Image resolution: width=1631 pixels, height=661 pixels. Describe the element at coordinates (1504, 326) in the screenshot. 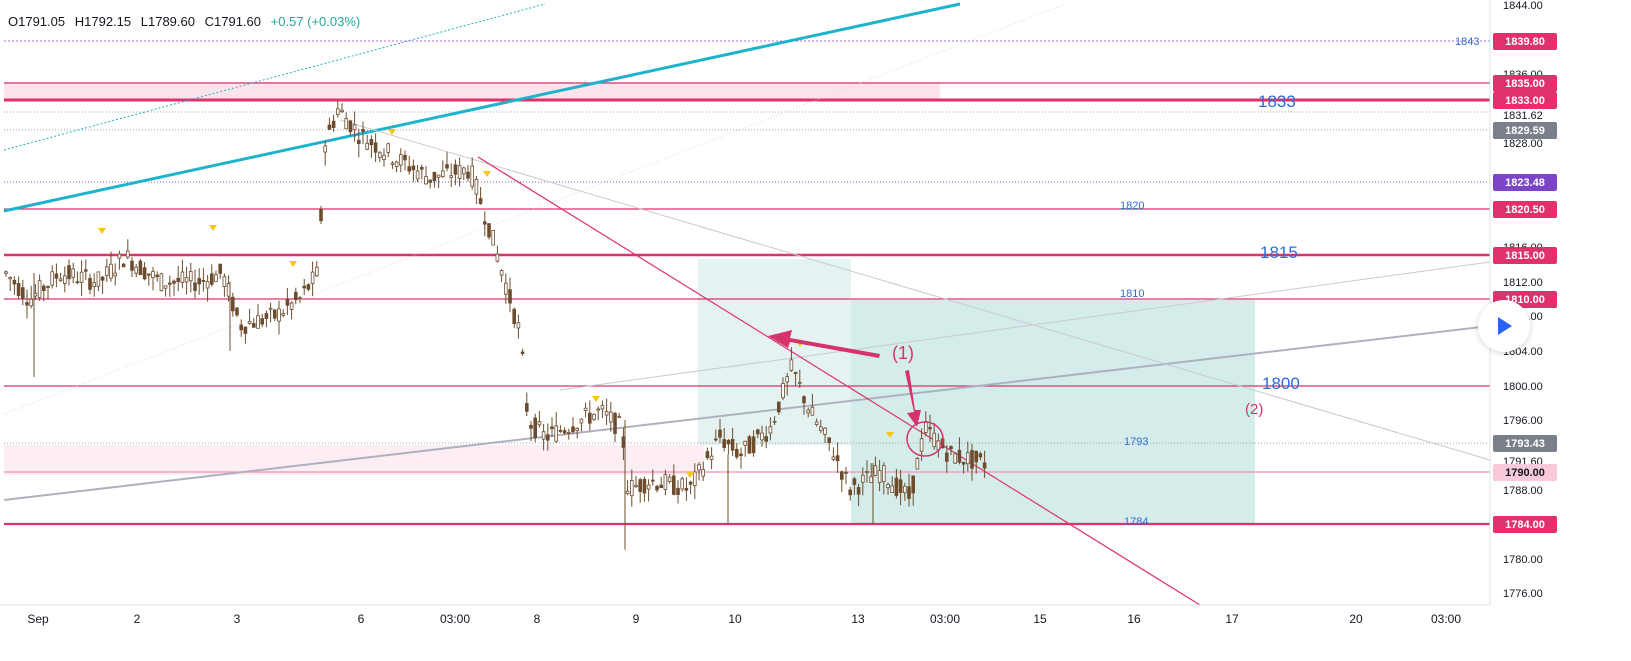

I see `play-button` at that location.